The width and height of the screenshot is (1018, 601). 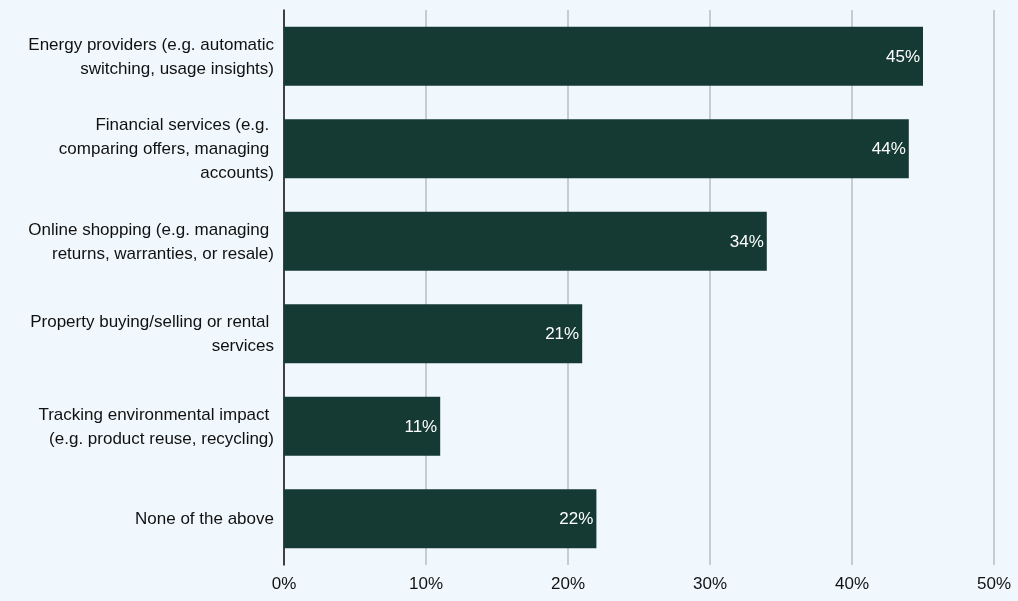 I want to click on data-label: 45%, so click(x=902, y=56).